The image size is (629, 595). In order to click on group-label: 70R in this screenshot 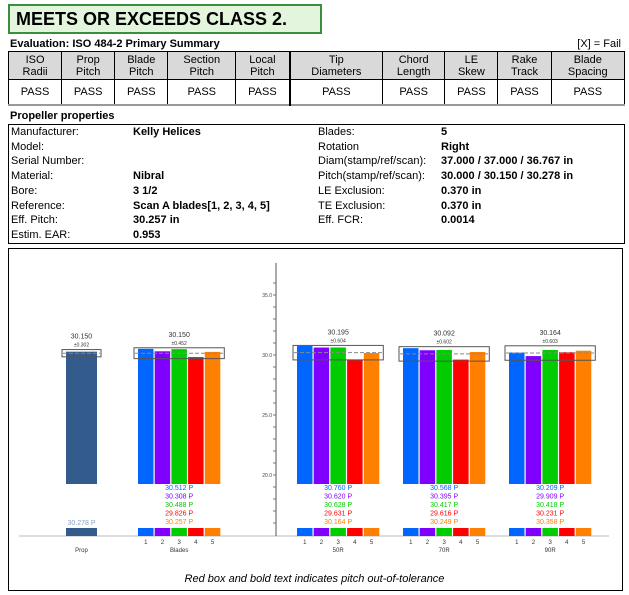, I will do `click(445, 551)`.